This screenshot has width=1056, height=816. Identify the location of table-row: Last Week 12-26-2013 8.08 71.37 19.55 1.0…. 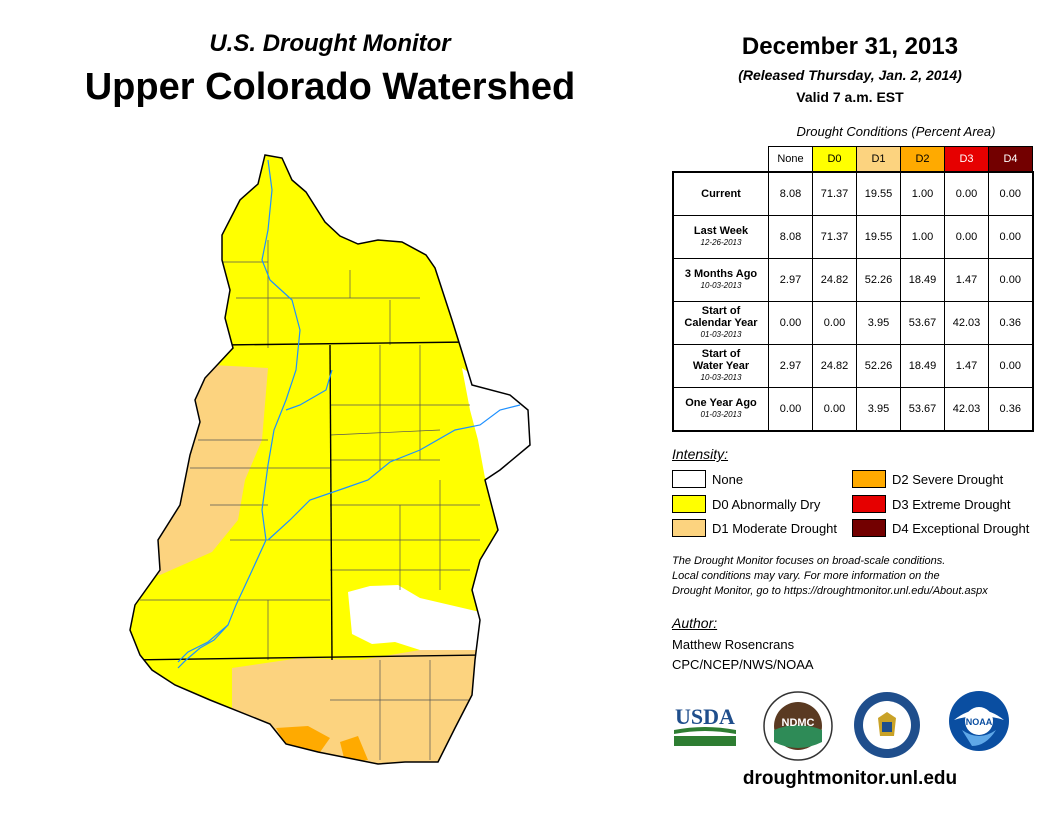
(853, 237).